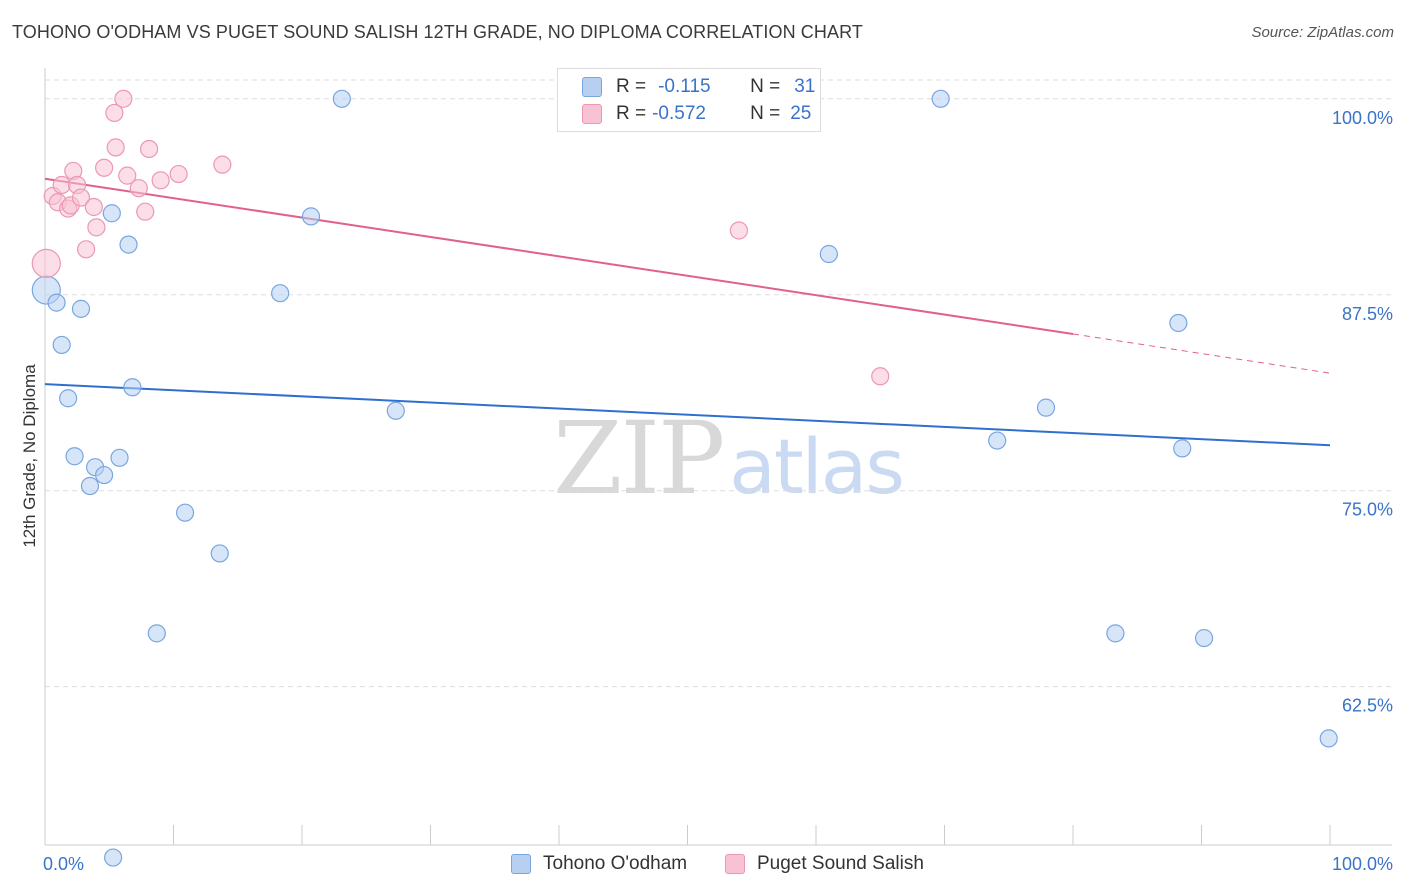 The image size is (1406, 892). I want to click on watermark-zip: ZIP, so click(639, 458).